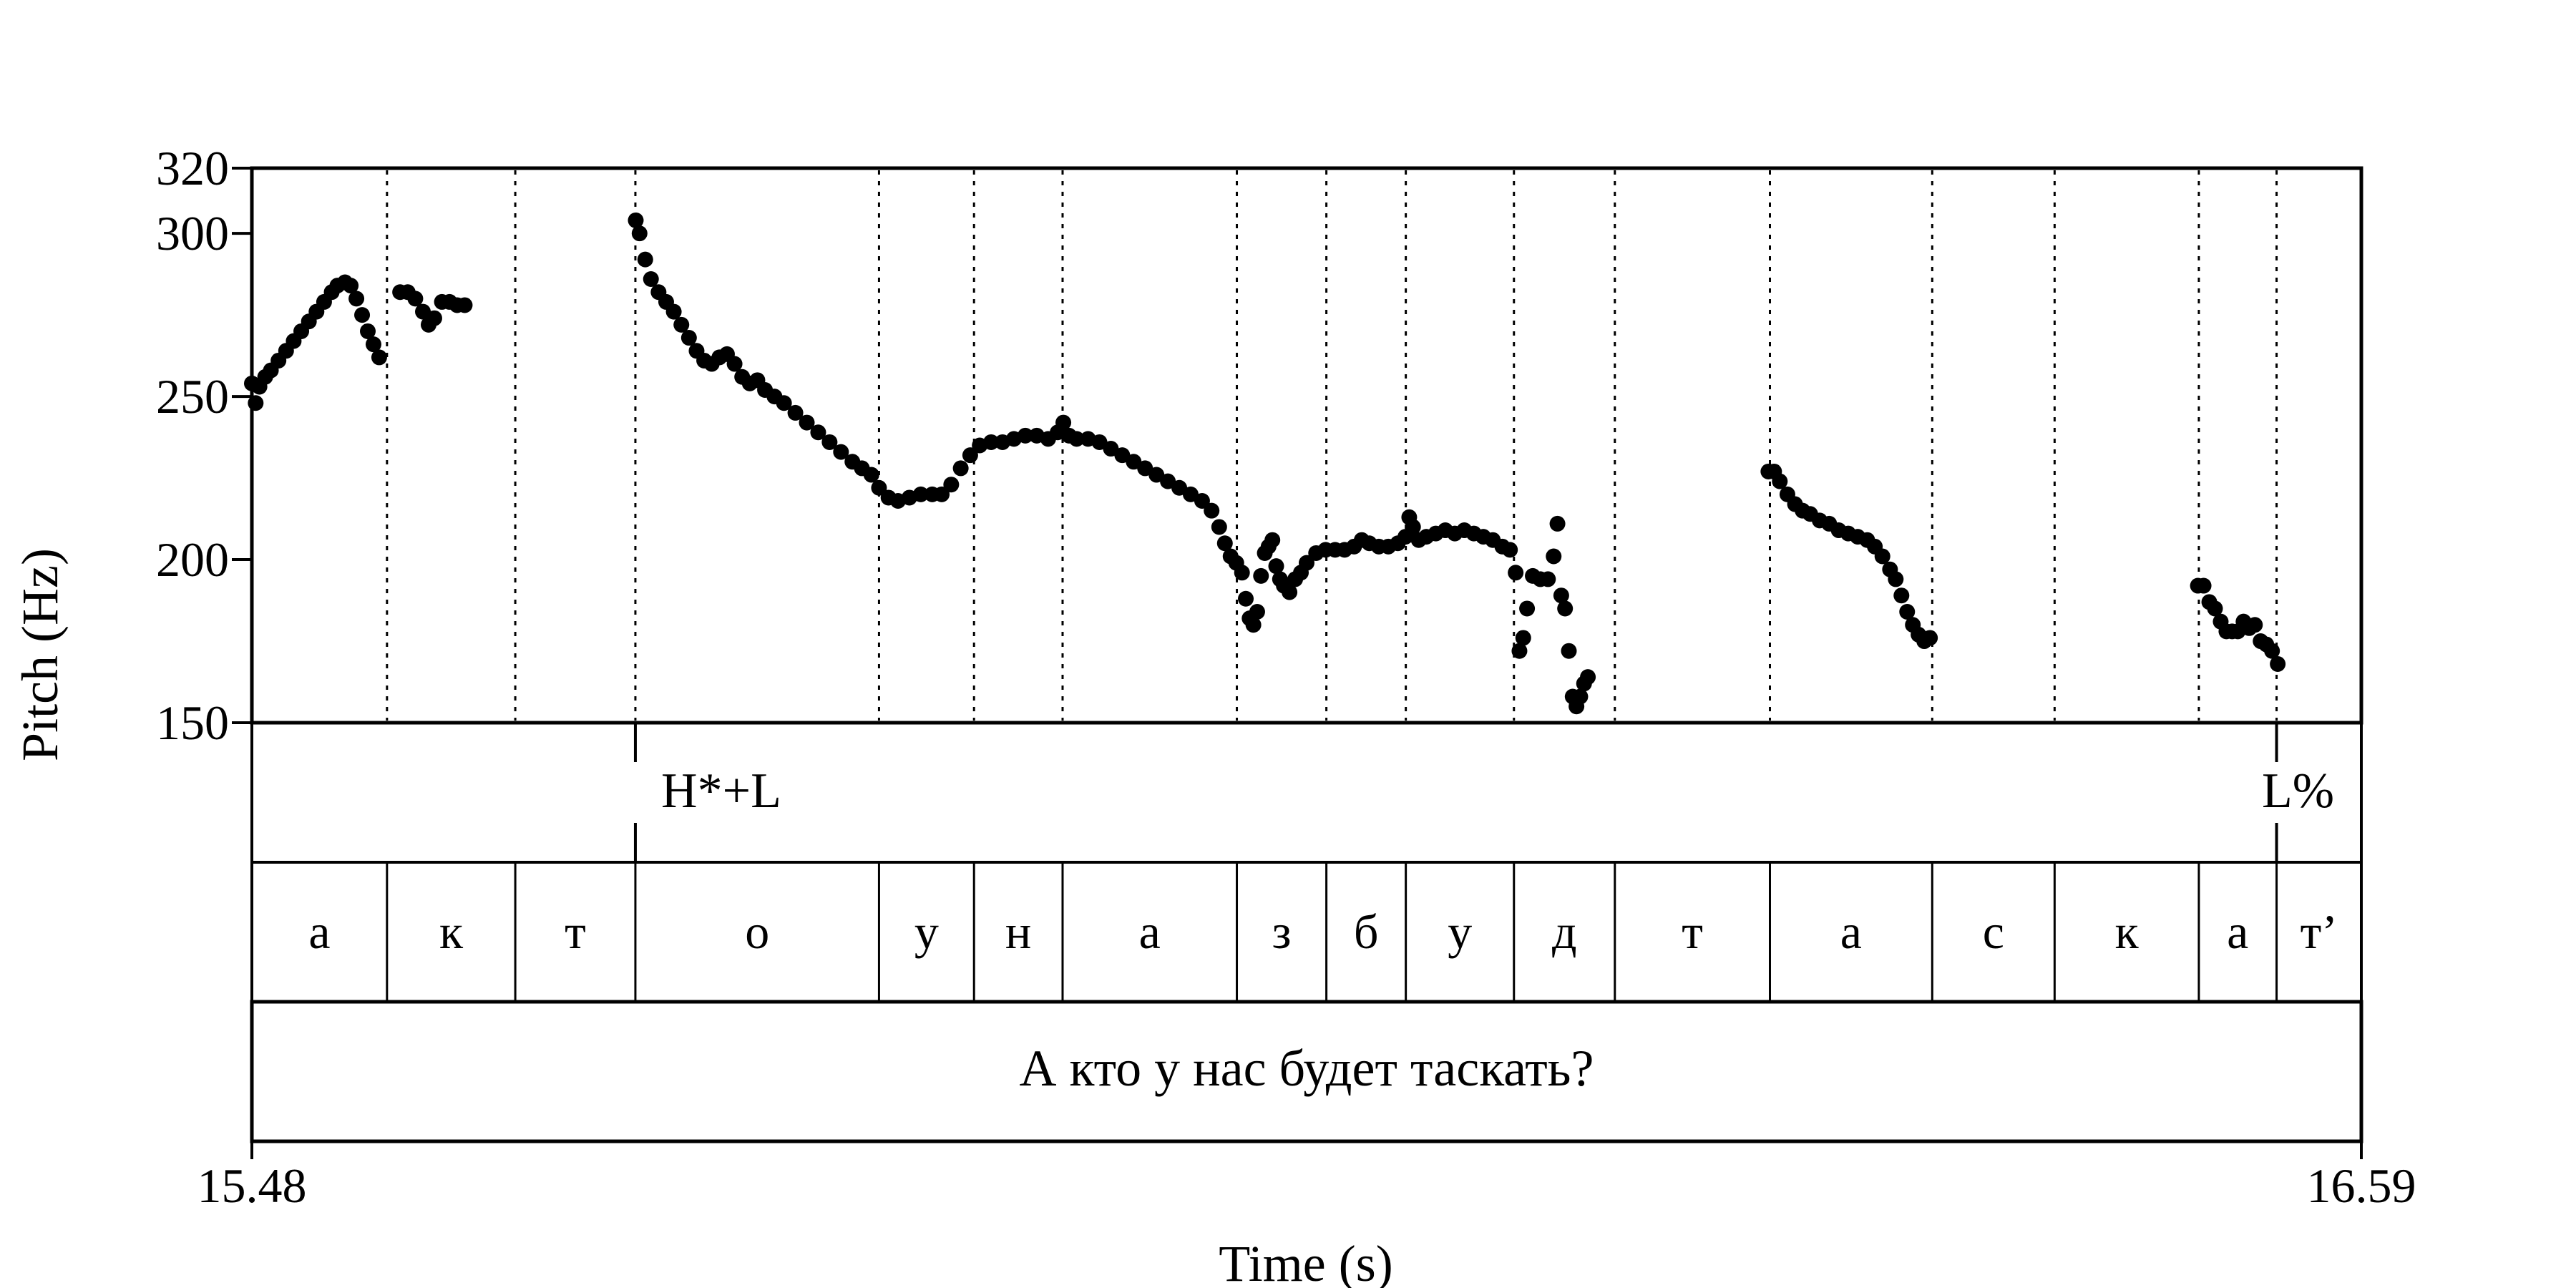 The width and height of the screenshot is (2576, 1288). I want to click on segment-tier: а к т о у н а з б у д т а с к а т’, so click(1323, 932).